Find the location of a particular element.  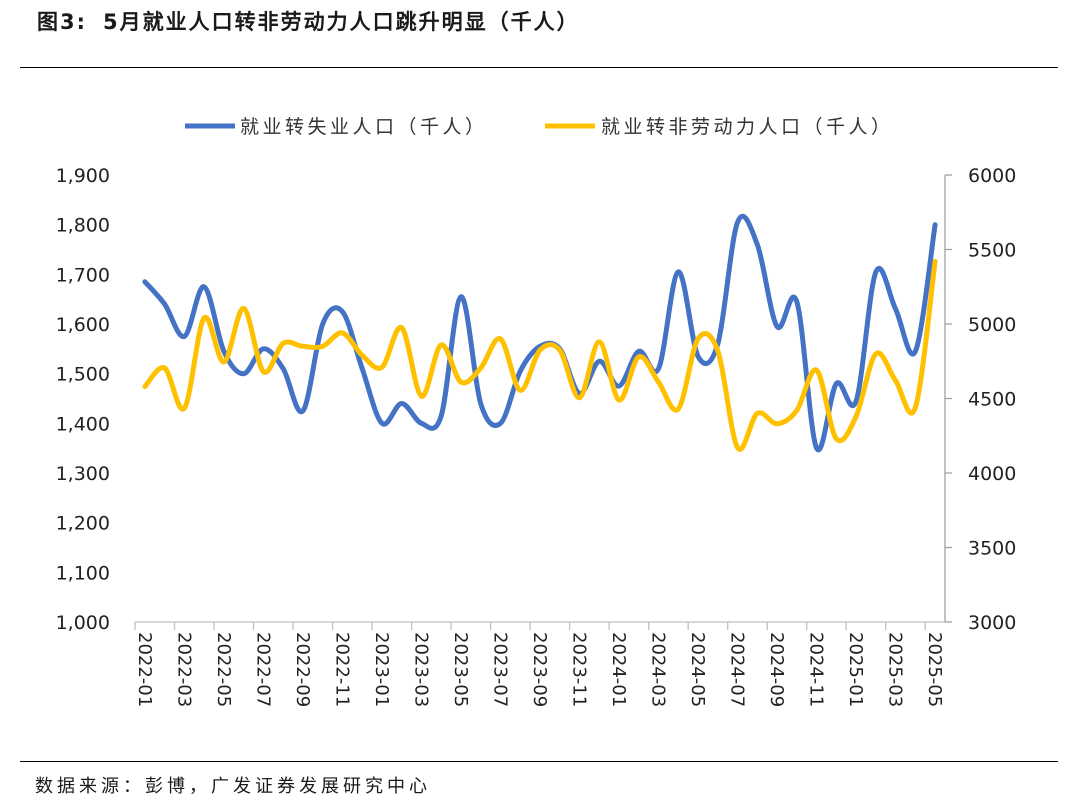

right-axis-tick-label: 5500 is located at coordinates (992, 251).